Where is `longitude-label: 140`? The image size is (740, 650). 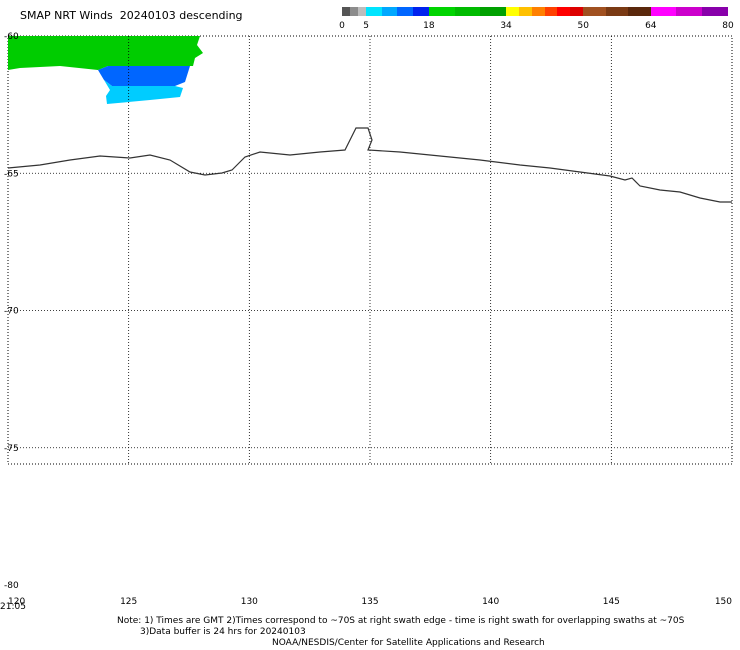 longitude-label: 140 is located at coordinates (490, 602).